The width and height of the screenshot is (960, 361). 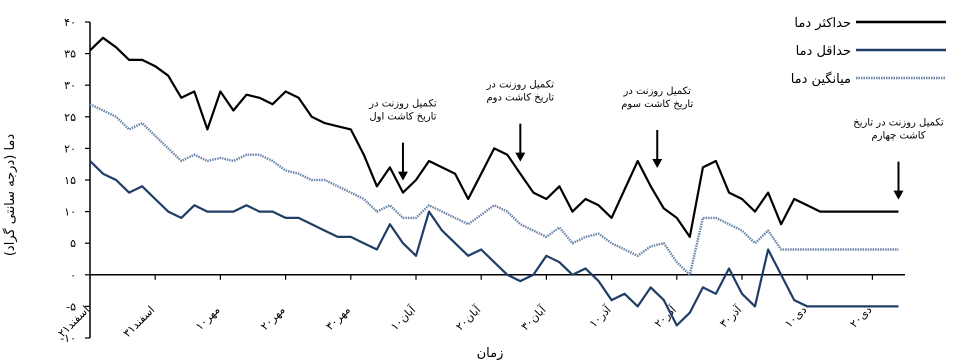 I want to click on x-tick-label: ۲۰مهر, so click(x=273, y=318).